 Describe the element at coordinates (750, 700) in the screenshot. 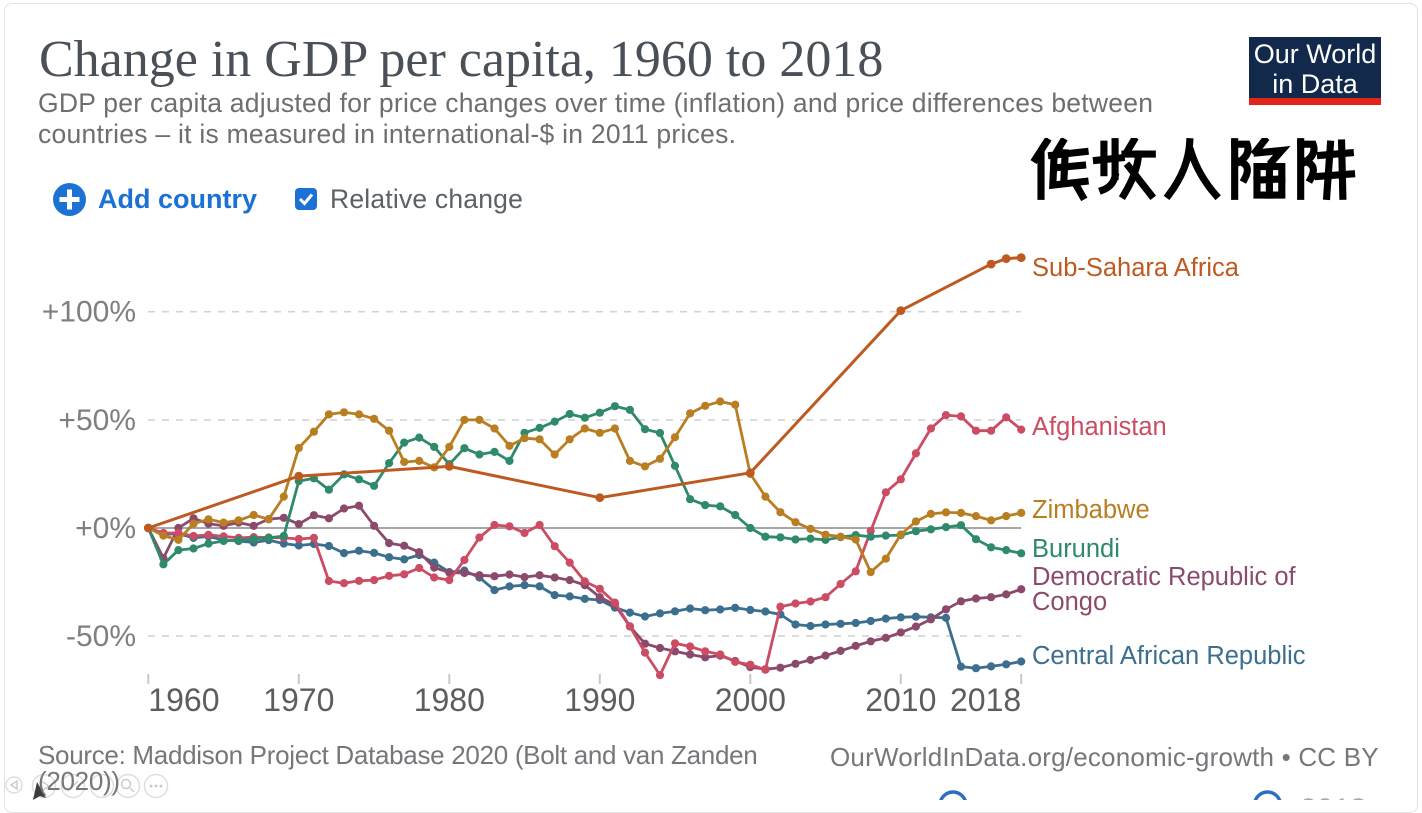

I see `svg-text: 2000` at that location.